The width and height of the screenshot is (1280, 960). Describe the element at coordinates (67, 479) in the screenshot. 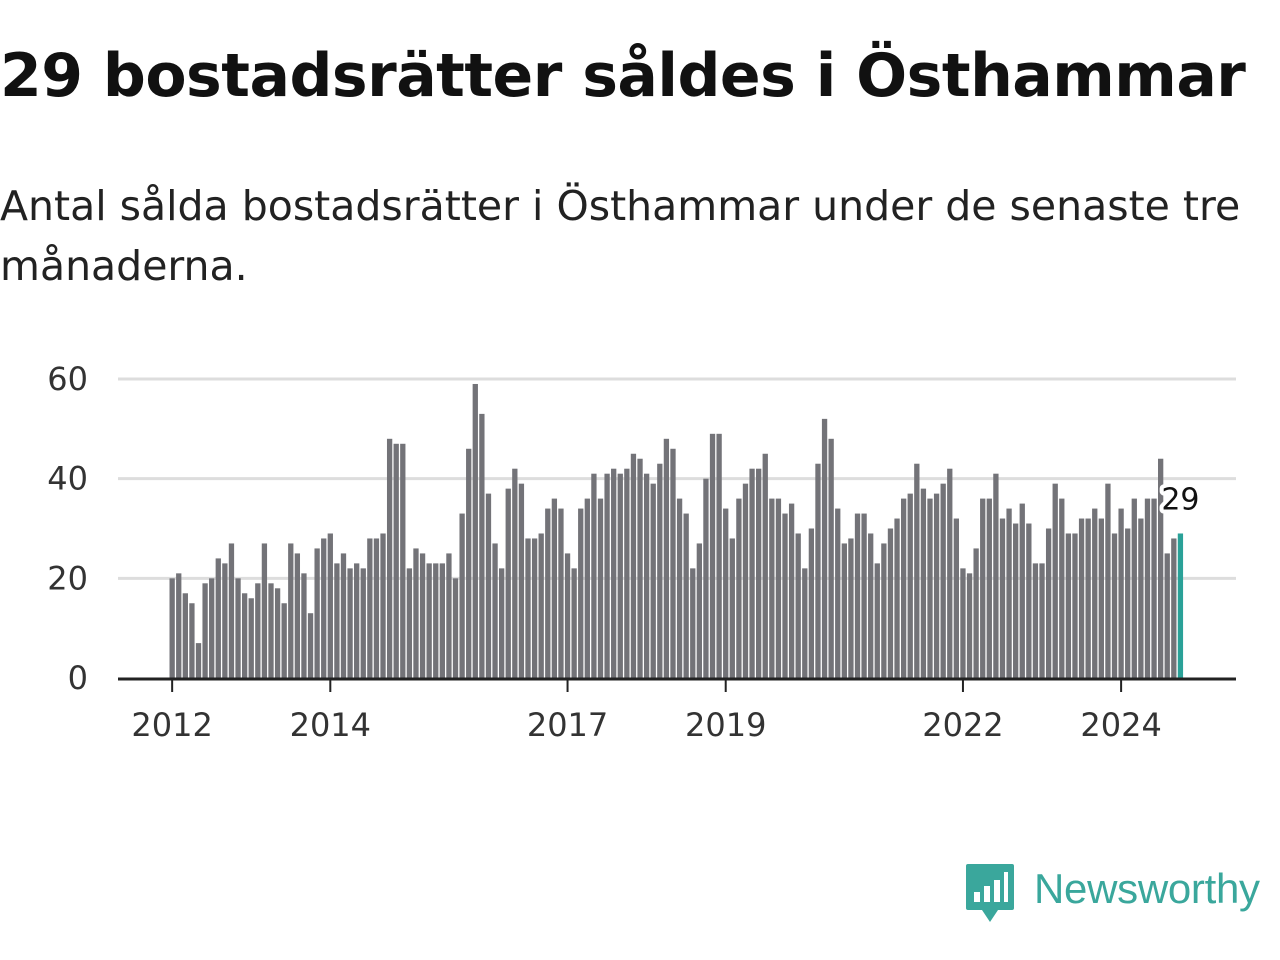

I see `y-tick-label: 40` at that location.